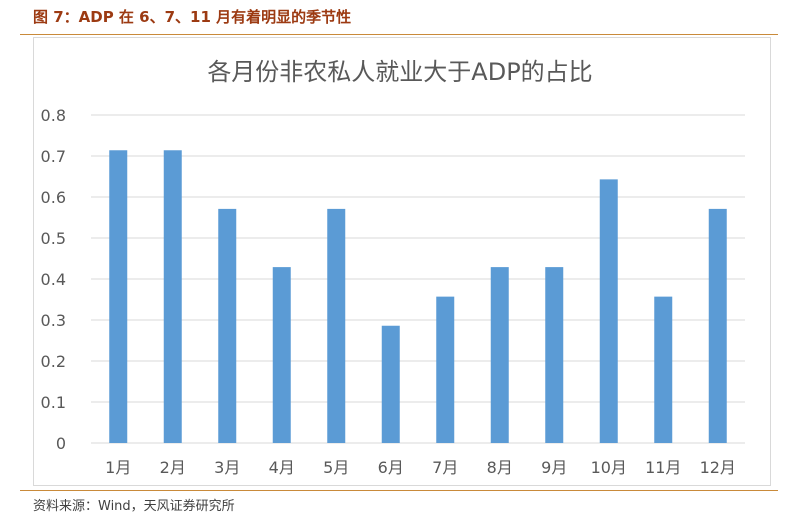 This screenshot has width=799, height=525. Describe the element at coordinates (399, 34) in the screenshot. I see `caption-divider` at that location.